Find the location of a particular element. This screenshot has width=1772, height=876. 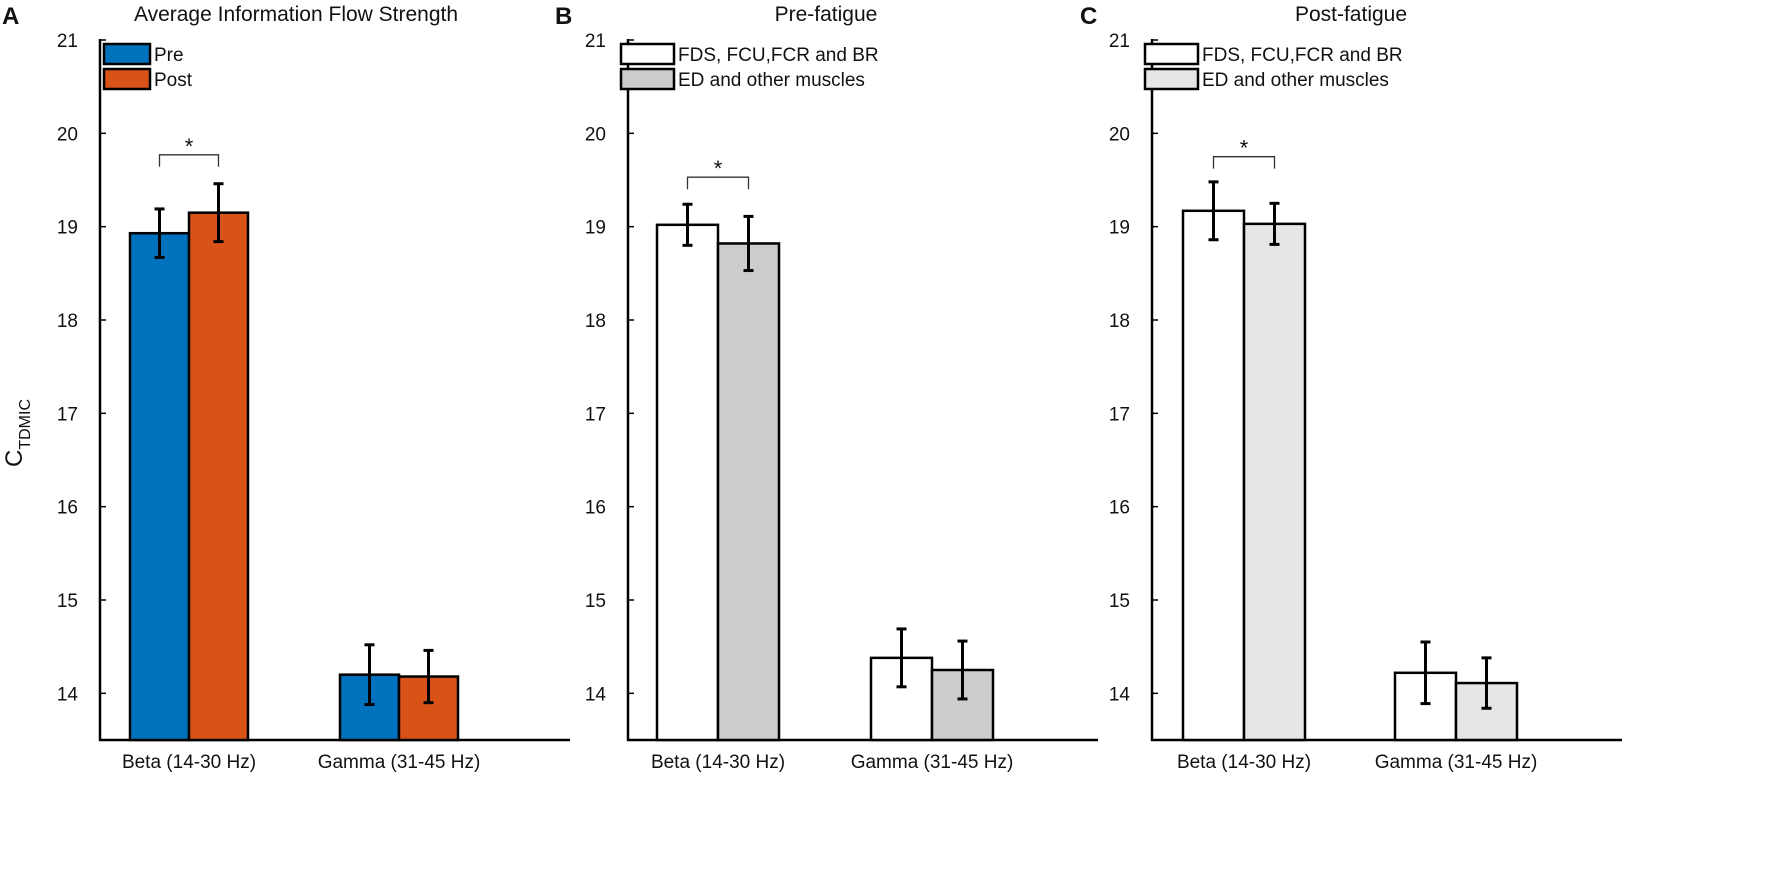

panel-letter: A is located at coordinates (10, 16).